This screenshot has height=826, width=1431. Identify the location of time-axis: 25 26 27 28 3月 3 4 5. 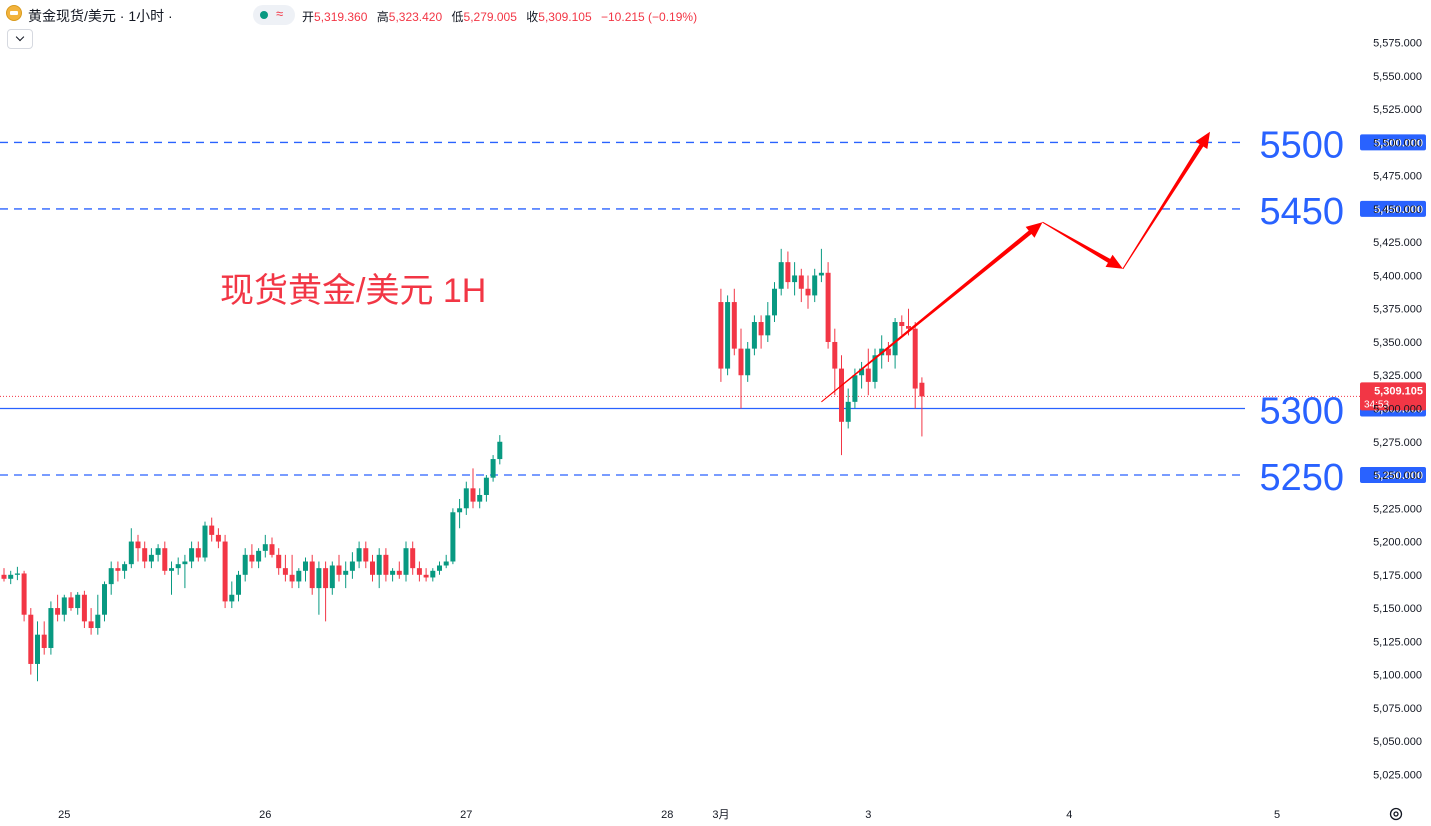
(669, 815).